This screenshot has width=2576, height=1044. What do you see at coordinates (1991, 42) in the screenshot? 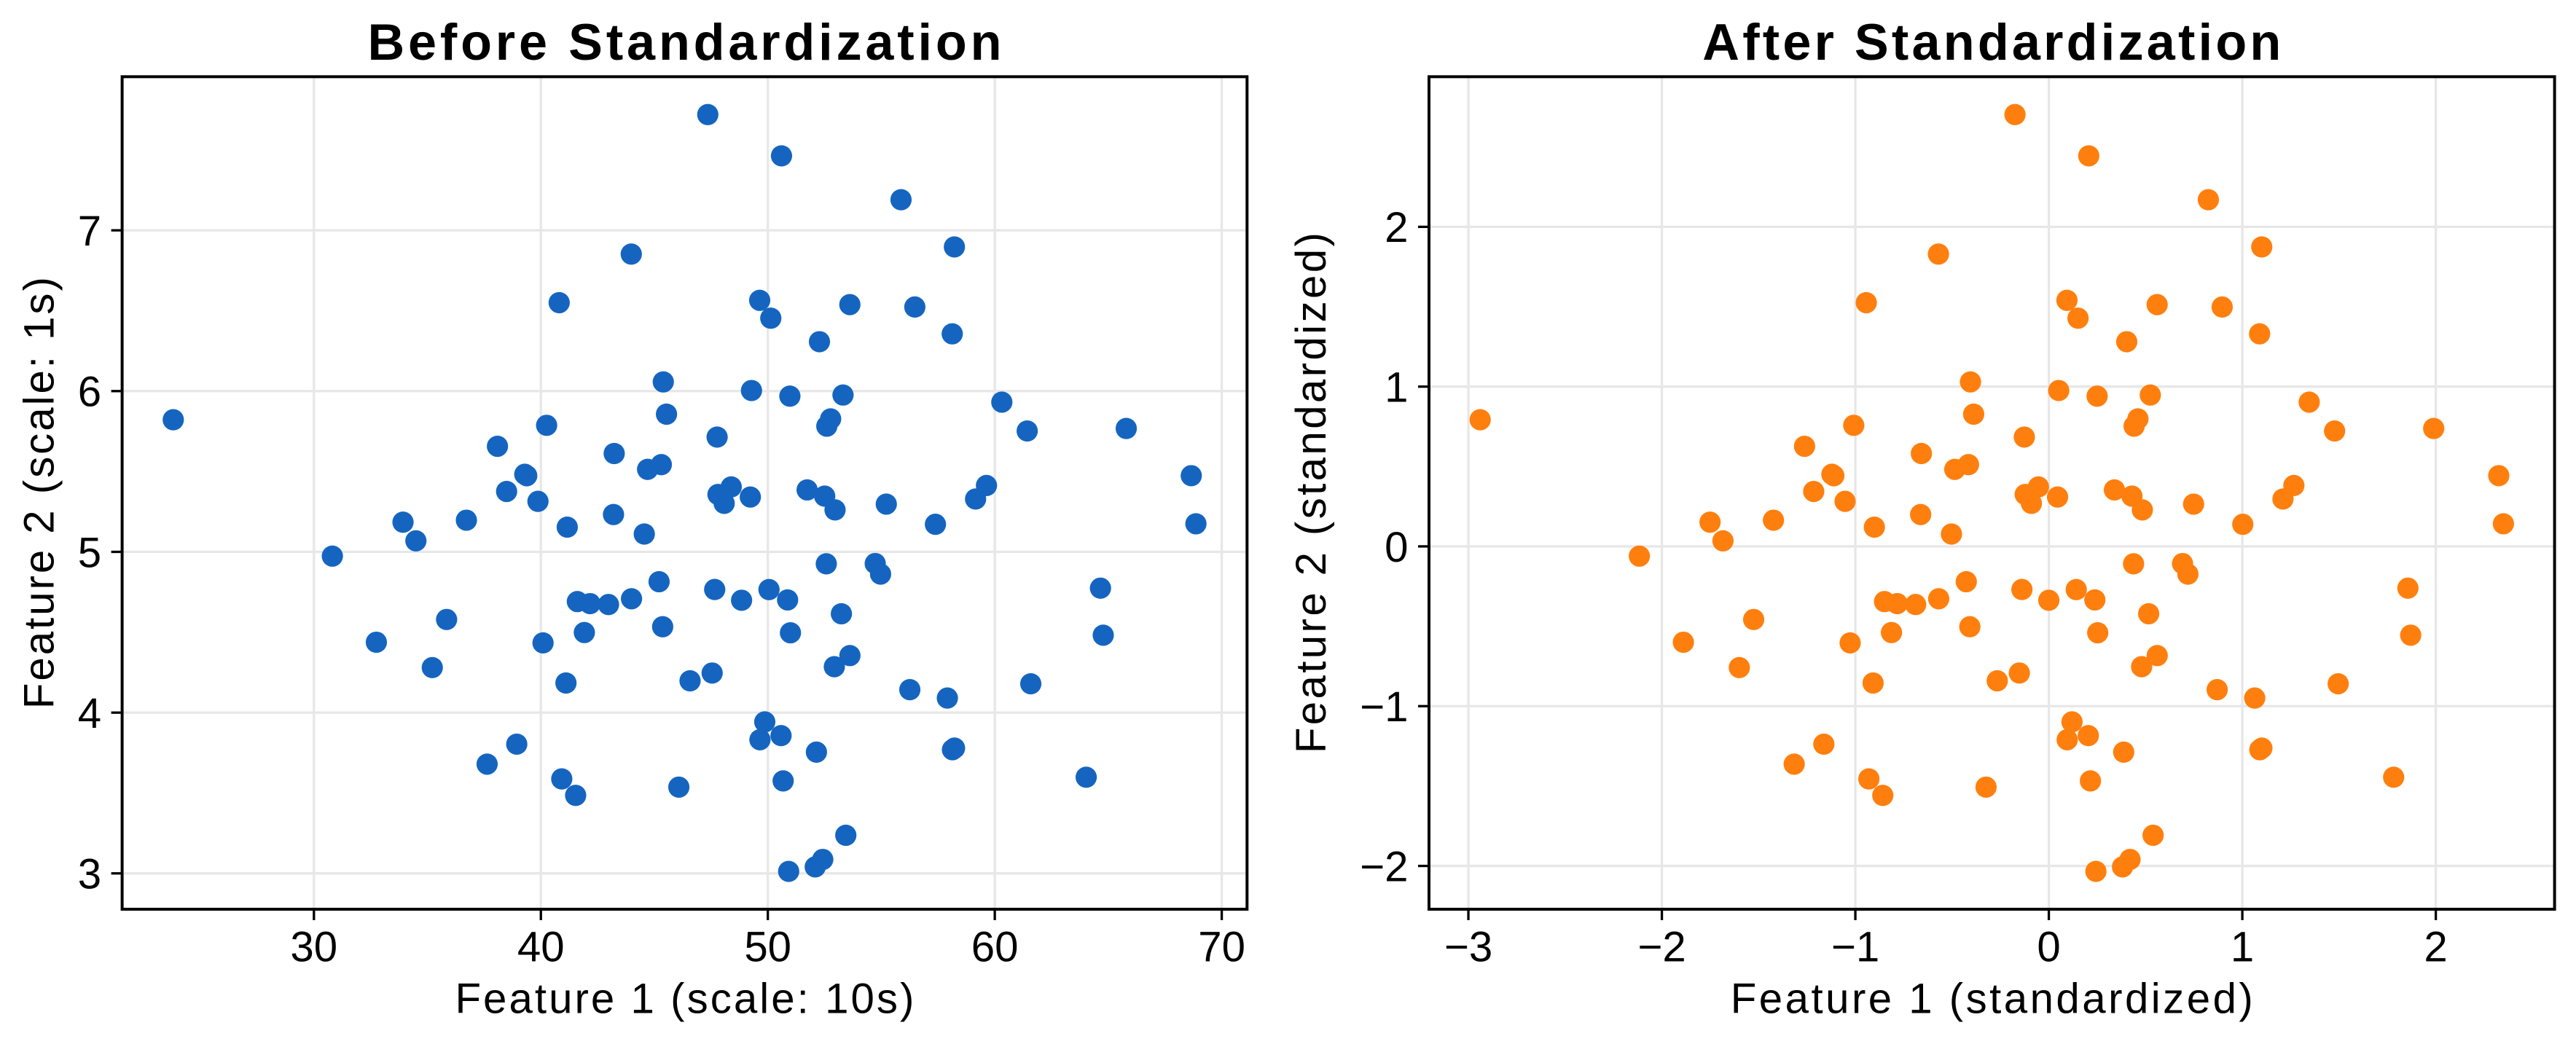
I see `svg-text: After Standardization` at bounding box center [1991, 42].